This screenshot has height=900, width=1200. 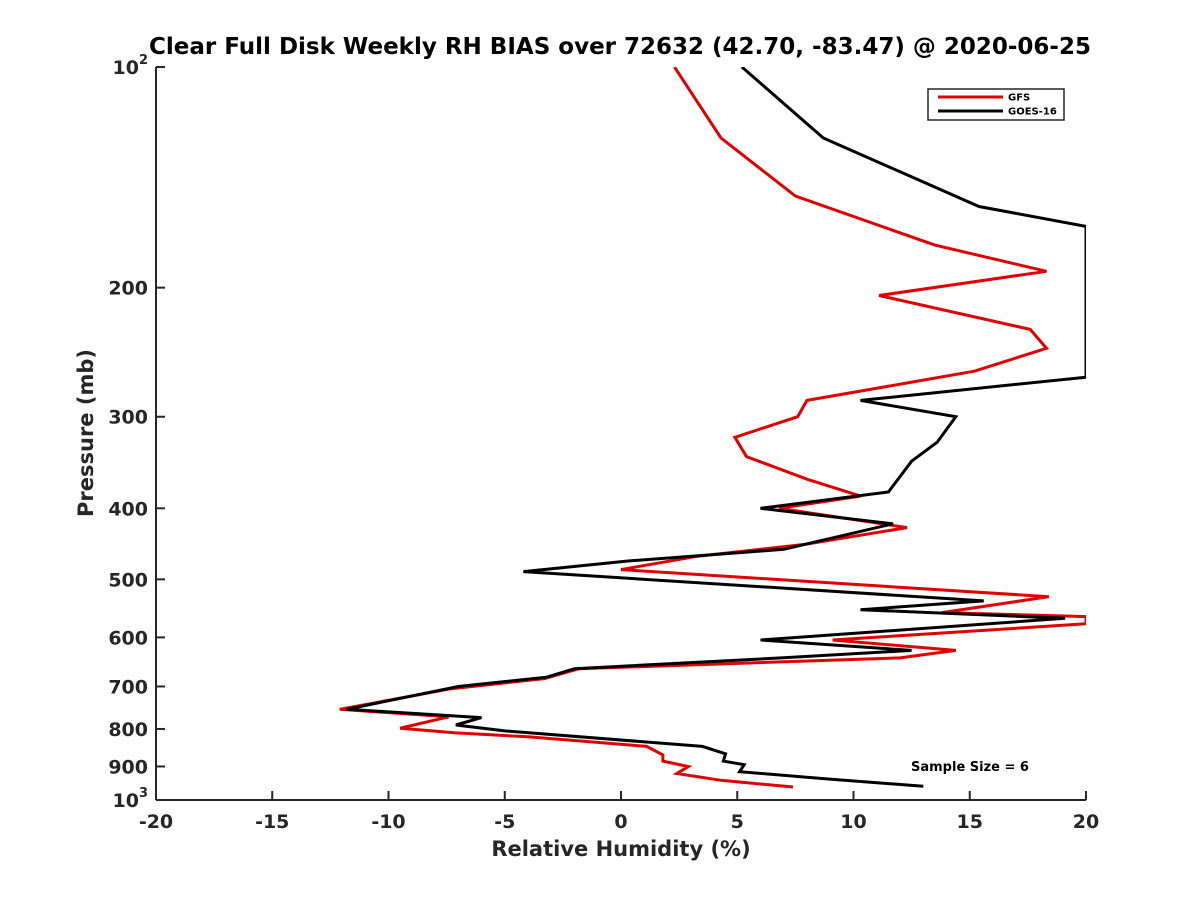 What do you see at coordinates (1086, 822) in the screenshot?
I see `x-tick-label: 20` at bounding box center [1086, 822].